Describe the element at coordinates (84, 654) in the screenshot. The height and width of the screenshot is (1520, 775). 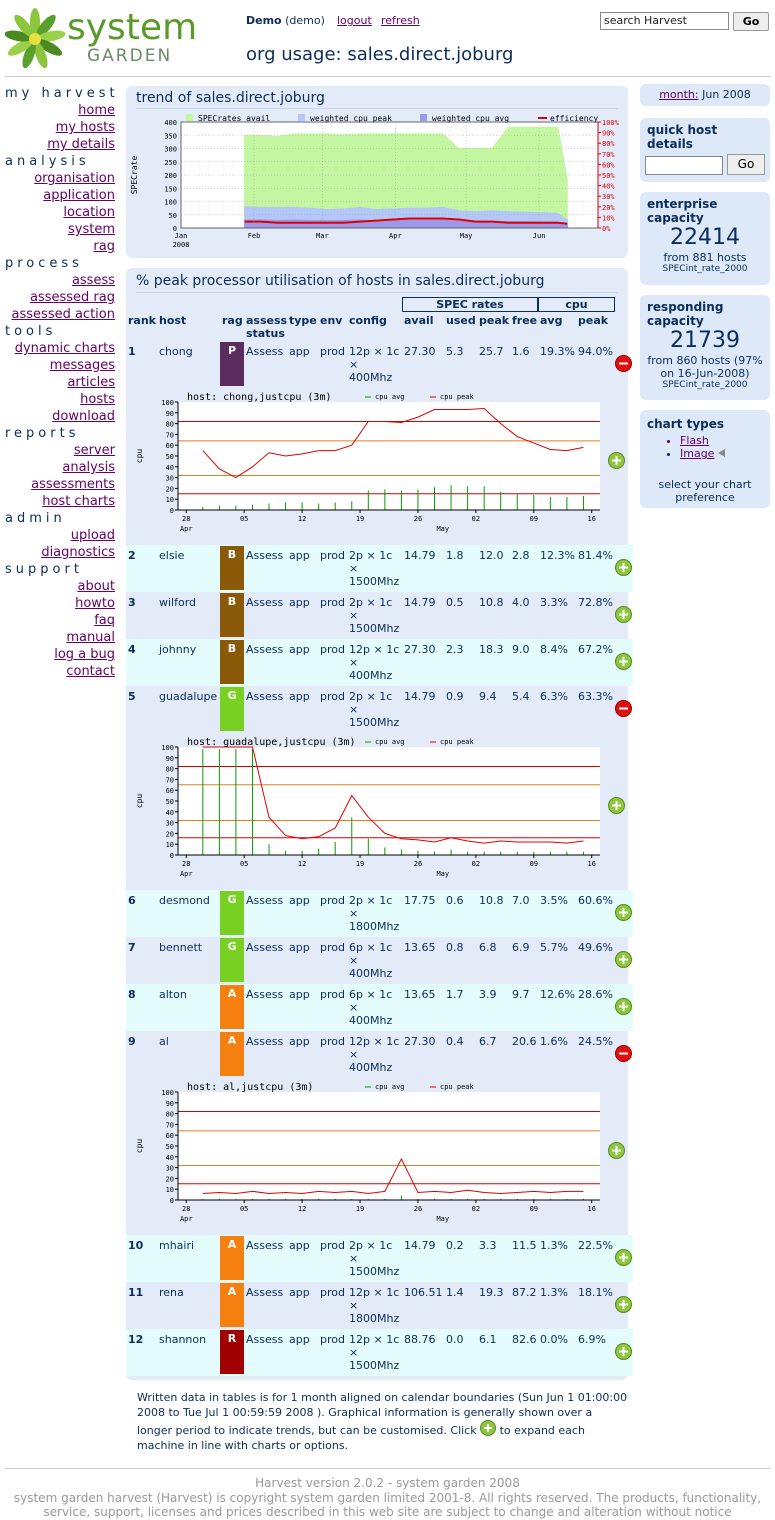
I see `nav-link: log a bug` at that location.